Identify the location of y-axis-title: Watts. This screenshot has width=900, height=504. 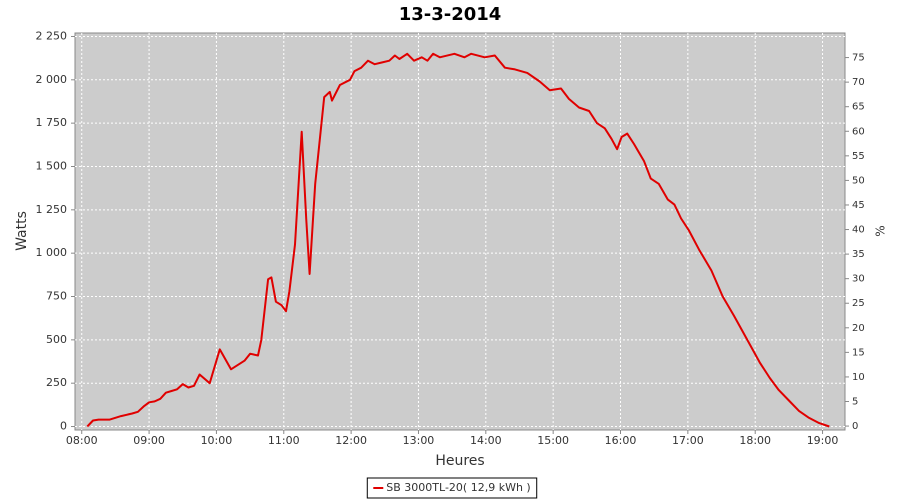
(22, 231).